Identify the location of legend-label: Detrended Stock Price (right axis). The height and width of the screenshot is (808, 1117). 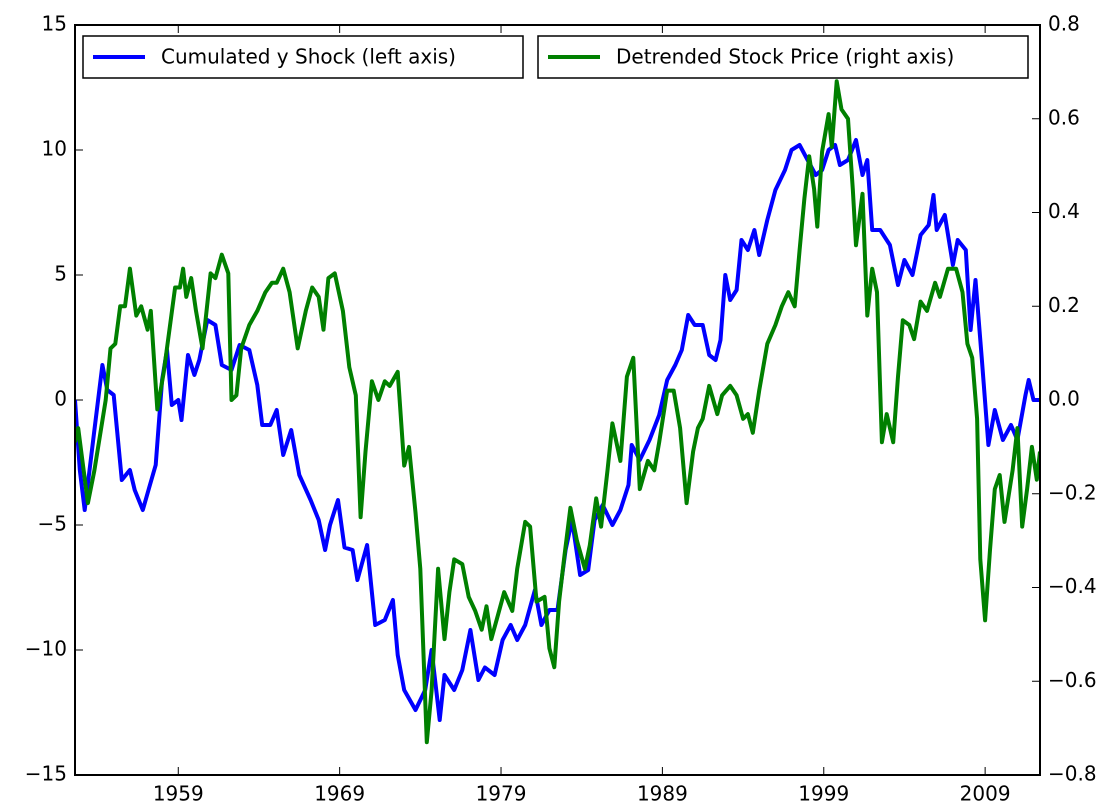
(785, 57).